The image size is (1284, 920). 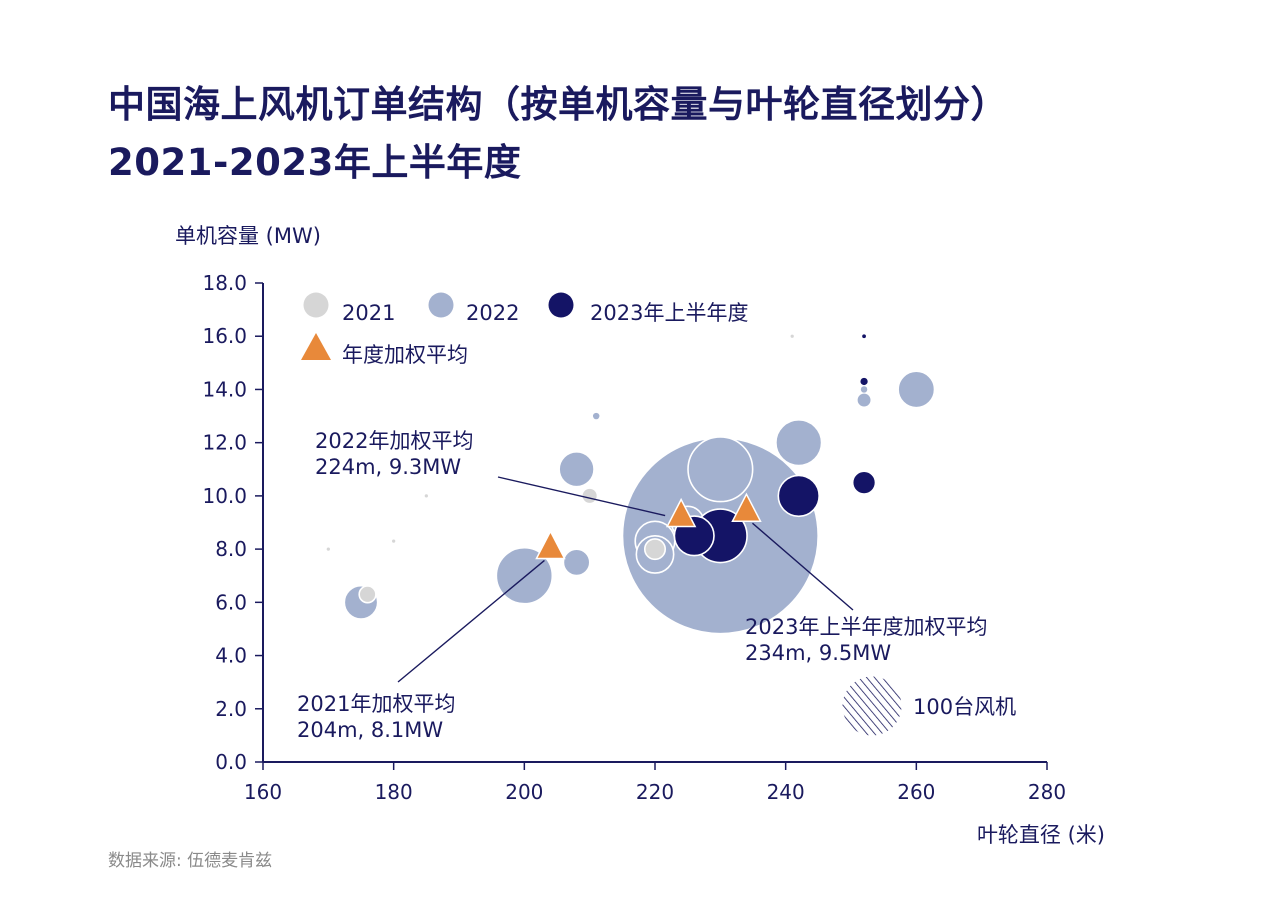 What do you see at coordinates (669, 313) in the screenshot?
I see `legend-label-y2023: 2023年上半年度` at bounding box center [669, 313].